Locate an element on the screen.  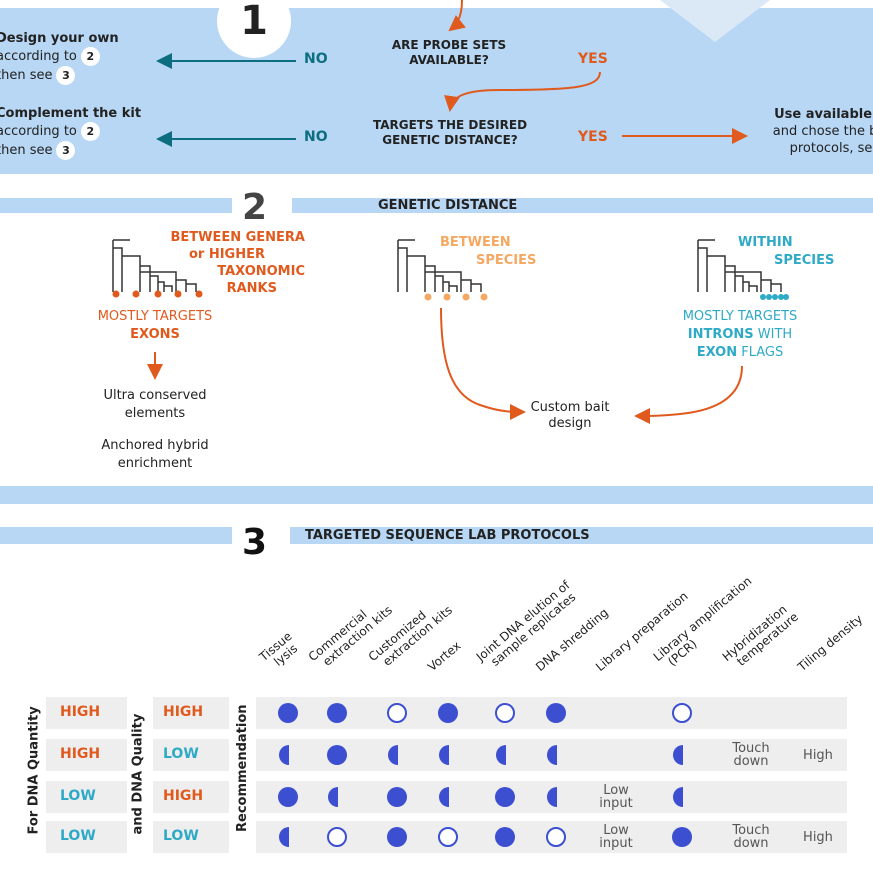
question2: TARGETS THE DESIRED GENETIC DISTANCE? is located at coordinates (450, 132).